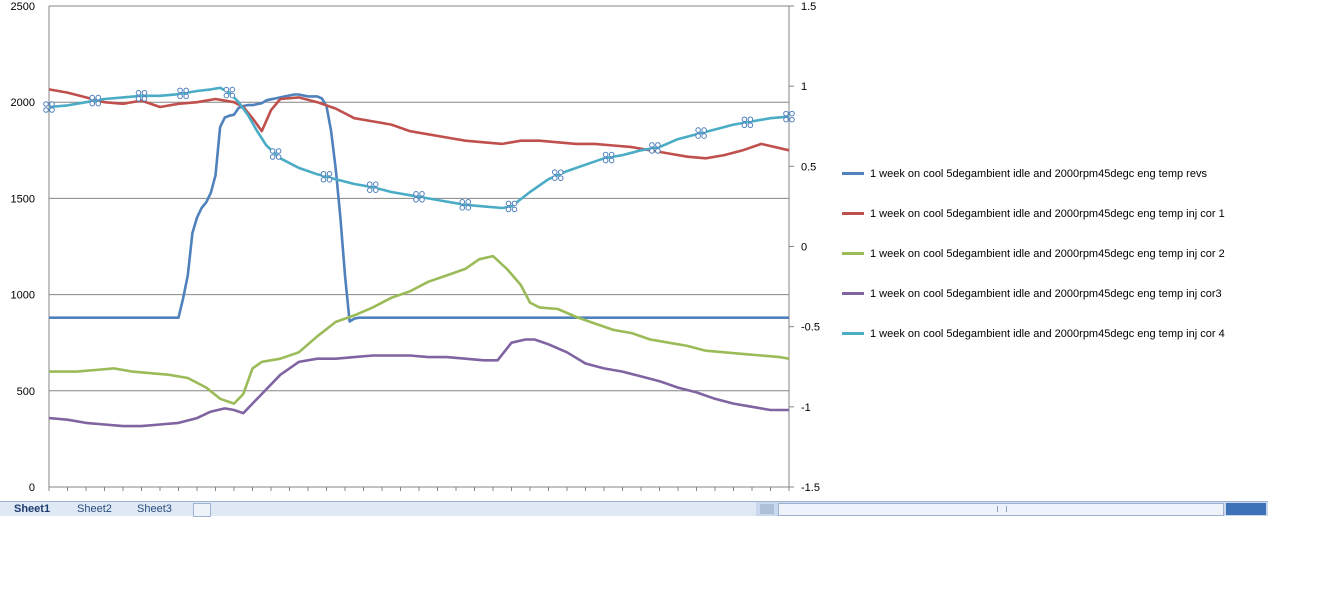 The height and width of the screenshot is (604, 1341). Describe the element at coordinates (808, 167) in the screenshot. I see `right-axis-tick-label: 0.5` at that location.